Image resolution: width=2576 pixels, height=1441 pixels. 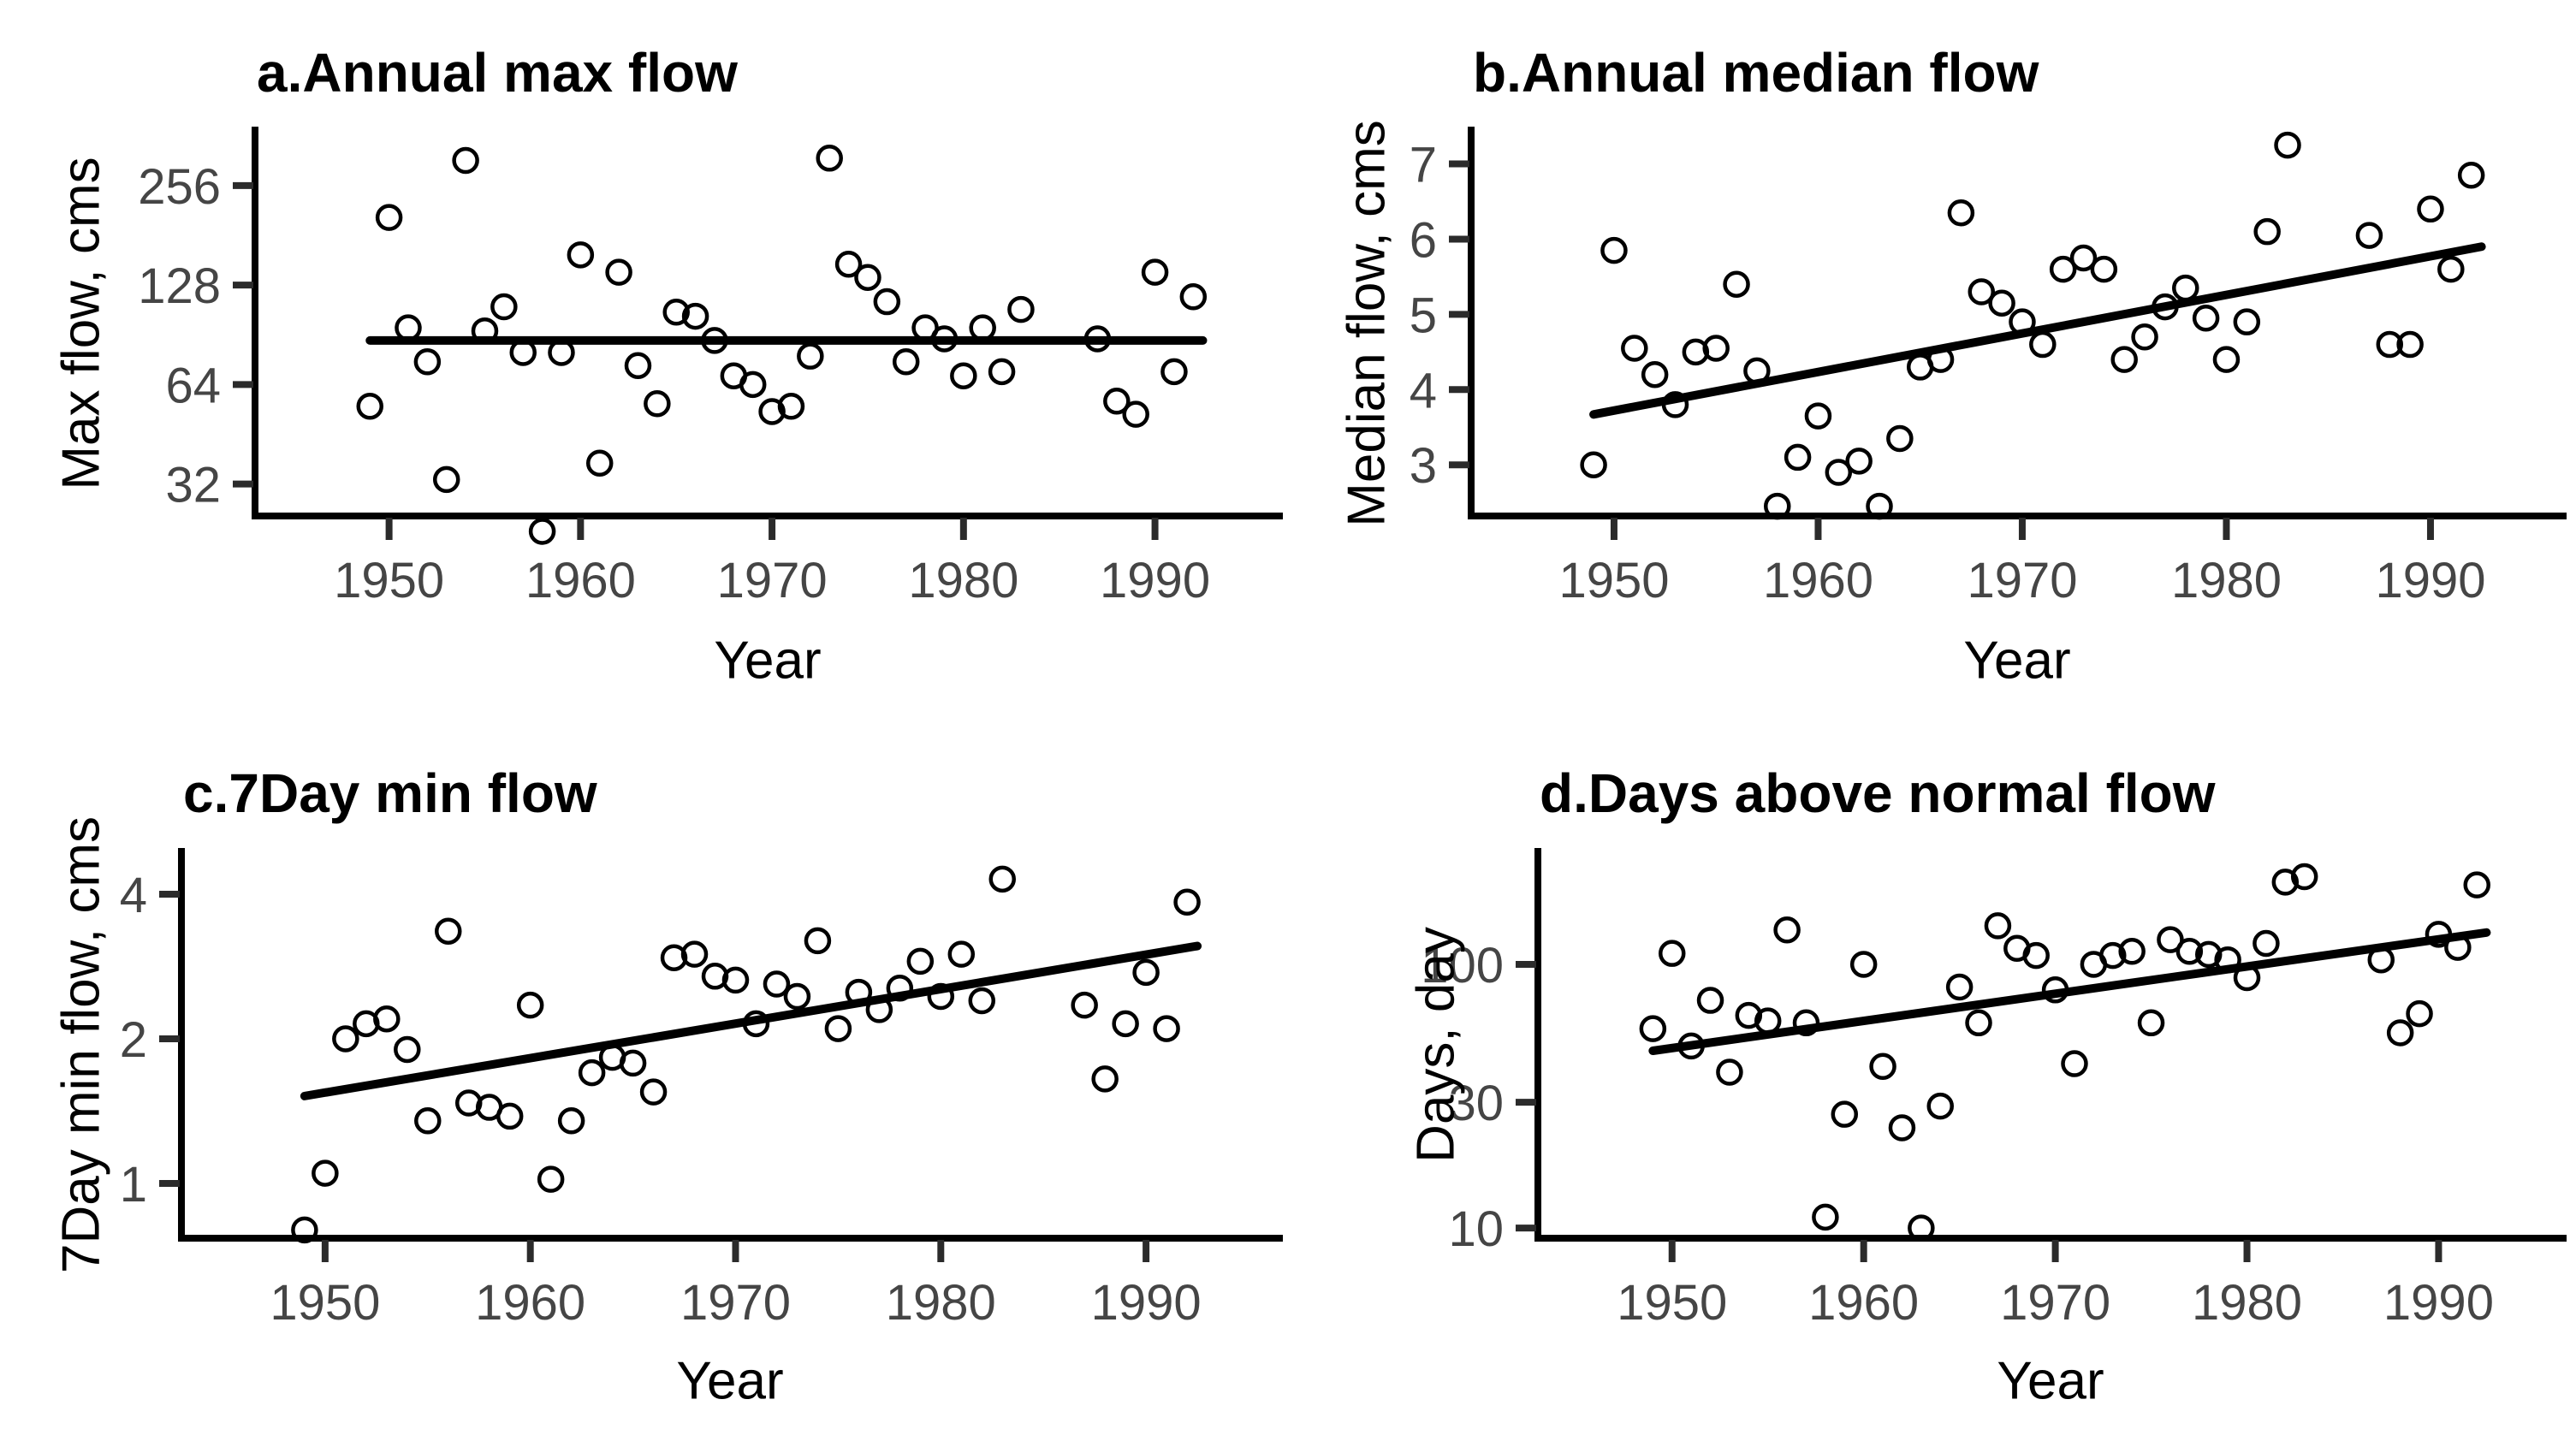 I want to click on y-tick-label: 7, so click(x=1423, y=166).